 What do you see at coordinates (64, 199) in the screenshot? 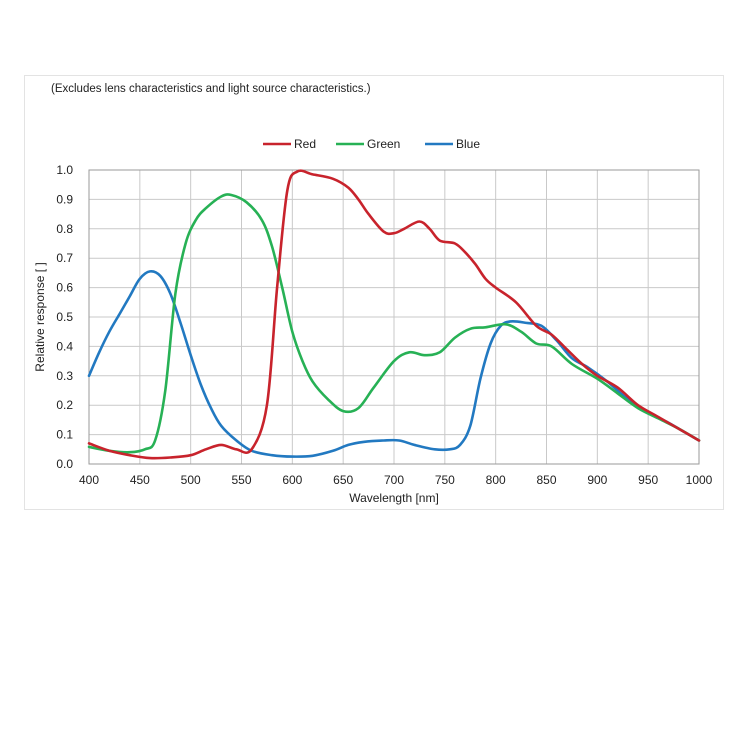
I see `y-tick-label: 0.9` at bounding box center [64, 199].